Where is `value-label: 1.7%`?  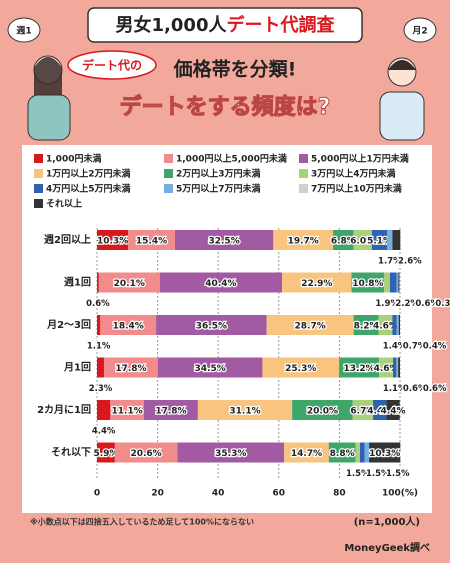
value-label: 1.7% is located at coordinates (390, 262).